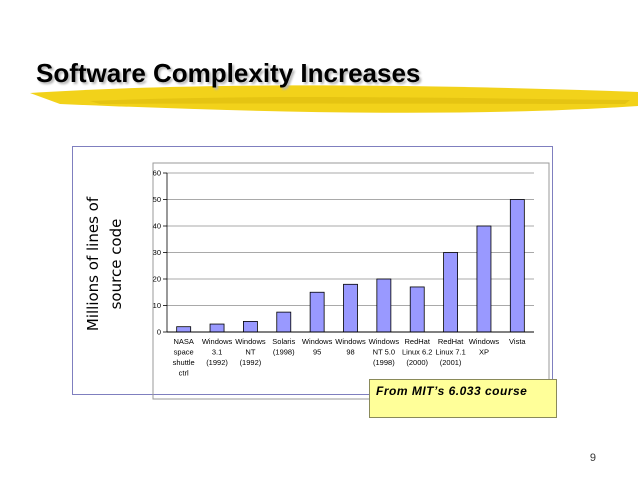 The height and width of the screenshot is (478, 638). I want to click on x-category-label: Windows 95, so click(317, 347).